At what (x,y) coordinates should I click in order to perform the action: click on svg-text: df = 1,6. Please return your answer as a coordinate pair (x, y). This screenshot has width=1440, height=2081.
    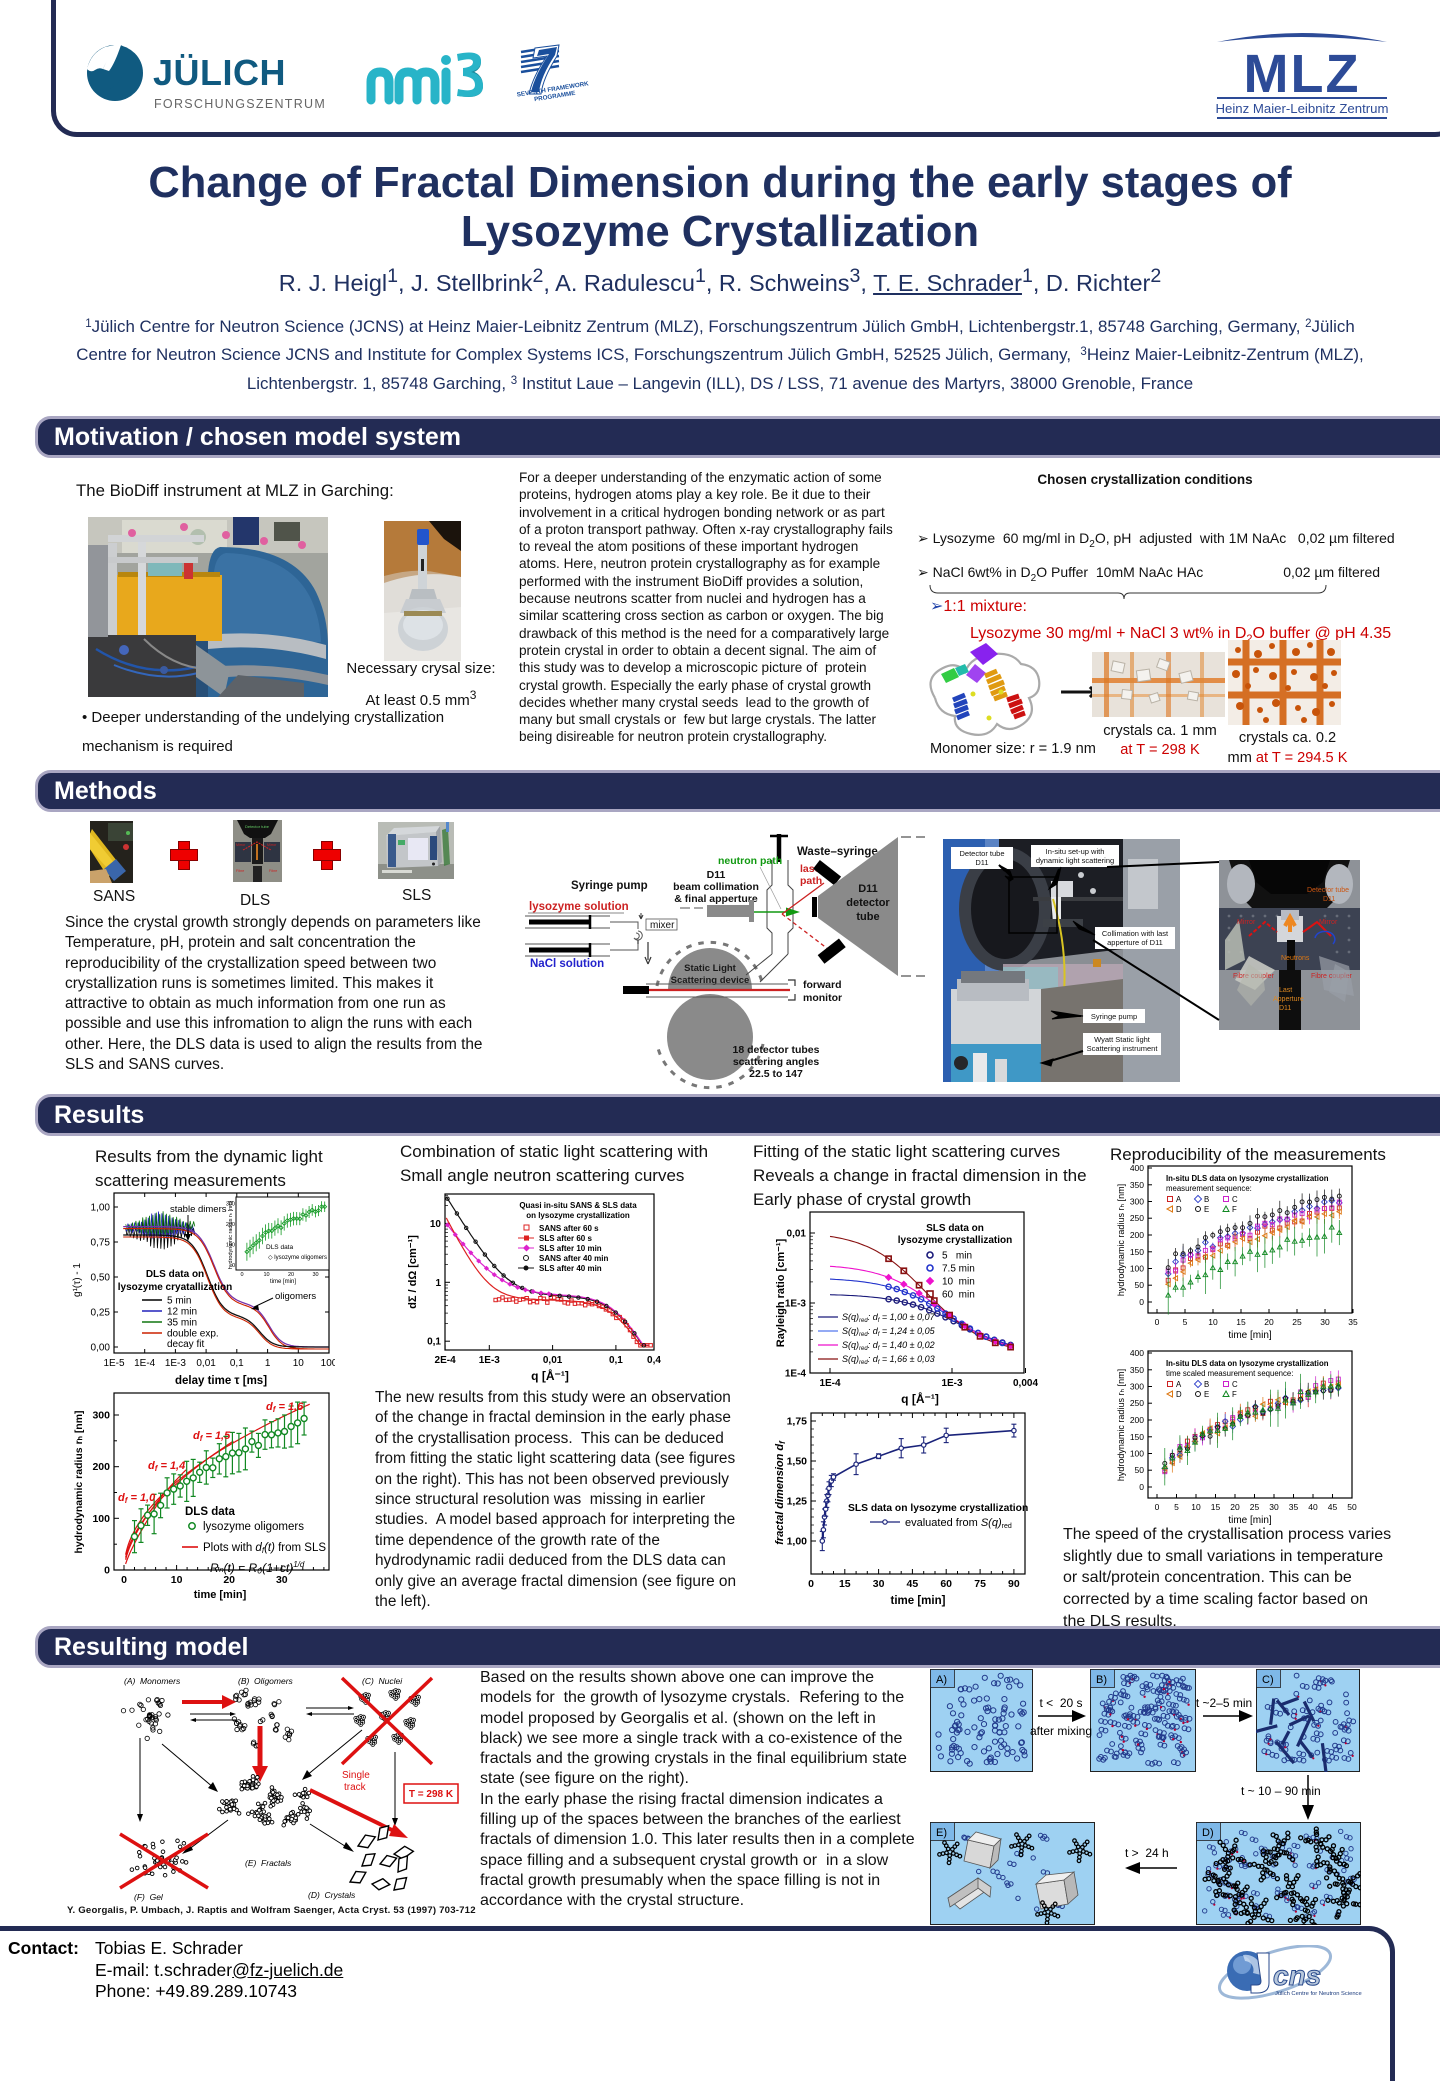
    Looking at the image, I should click on (285, 1407).